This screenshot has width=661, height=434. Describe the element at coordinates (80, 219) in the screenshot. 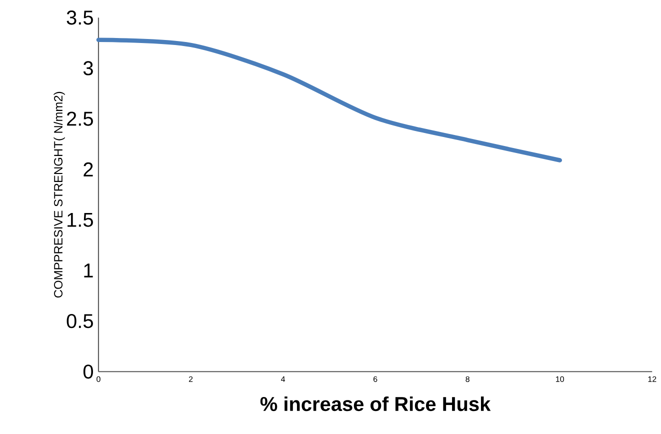

I see `y-tick-label: 1.5` at that location.